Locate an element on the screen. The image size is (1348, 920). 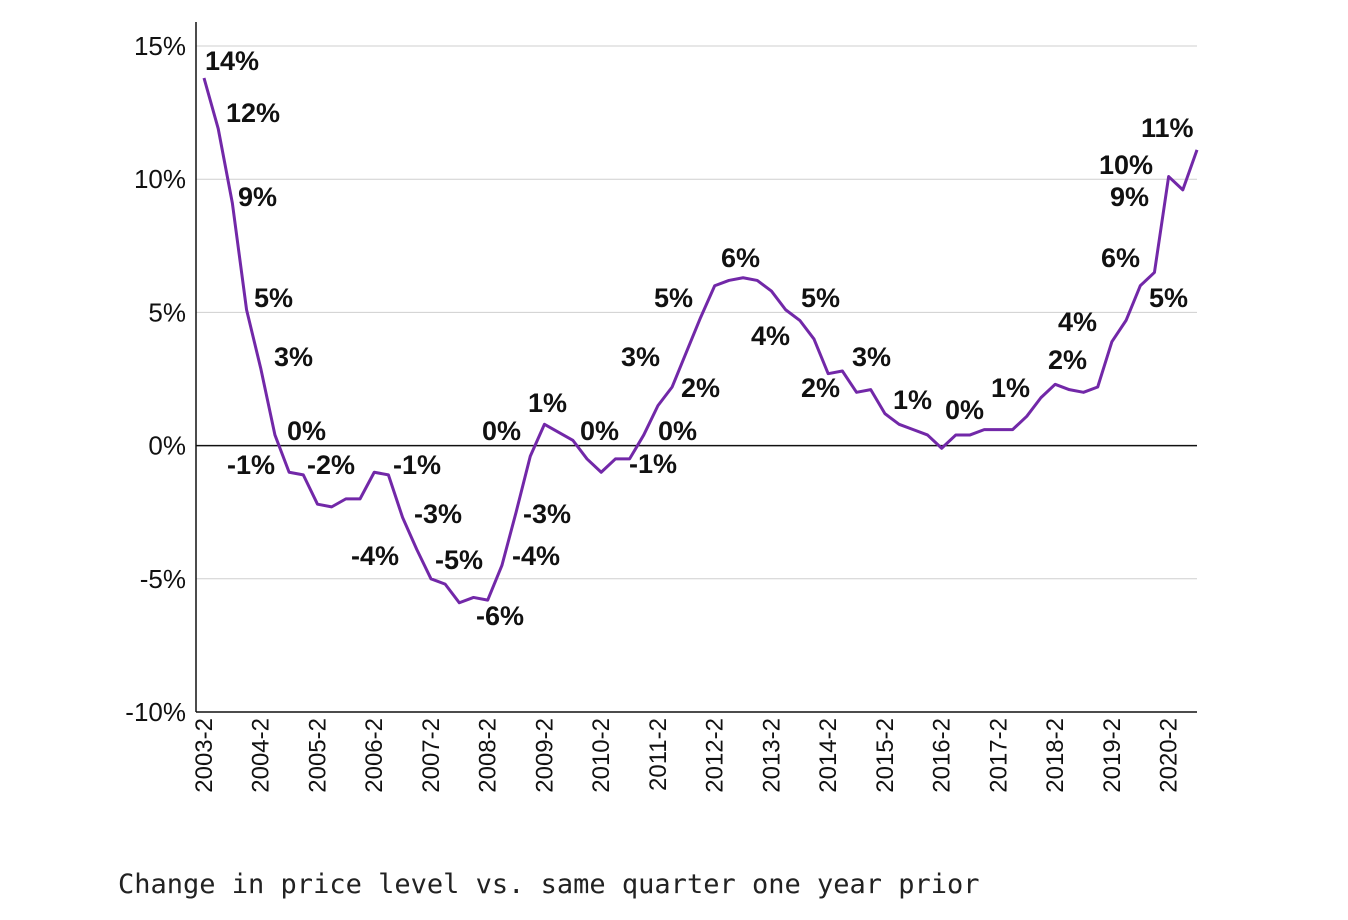
x-tick-label: 2010-2 is located at coordinates (601, 755).